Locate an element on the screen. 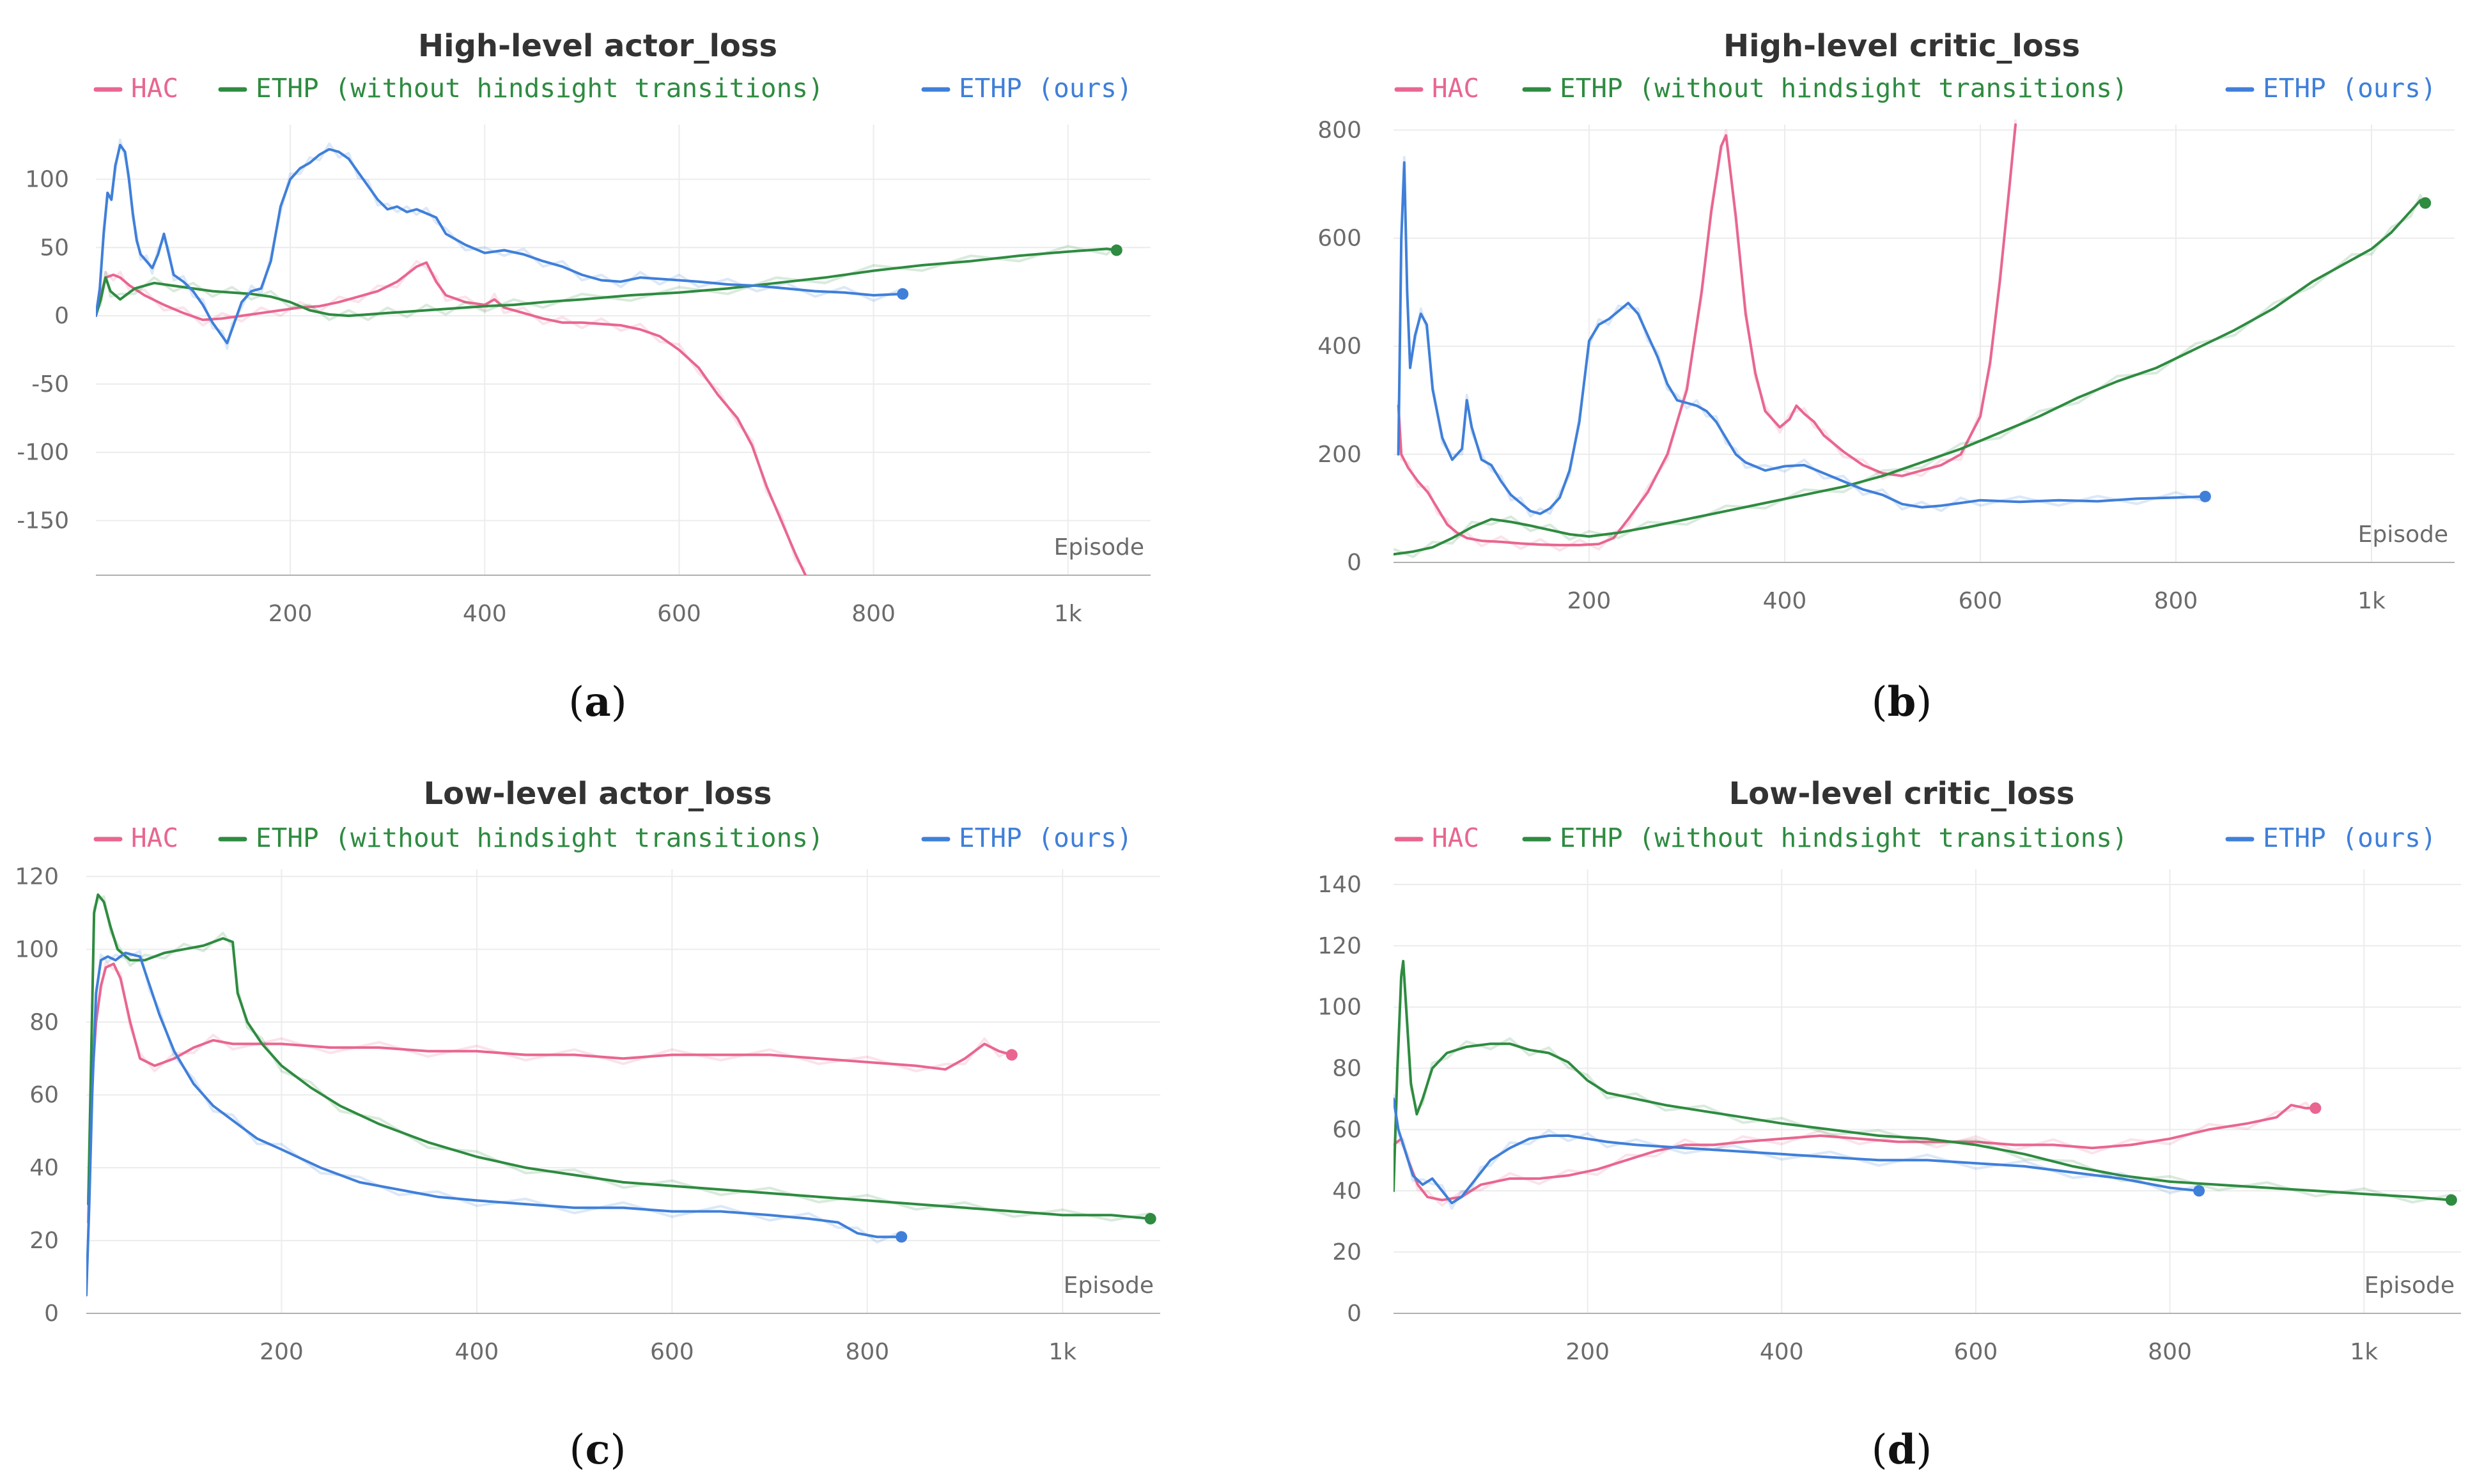  panel-caption: (a) is located at coordinates (597, 702).